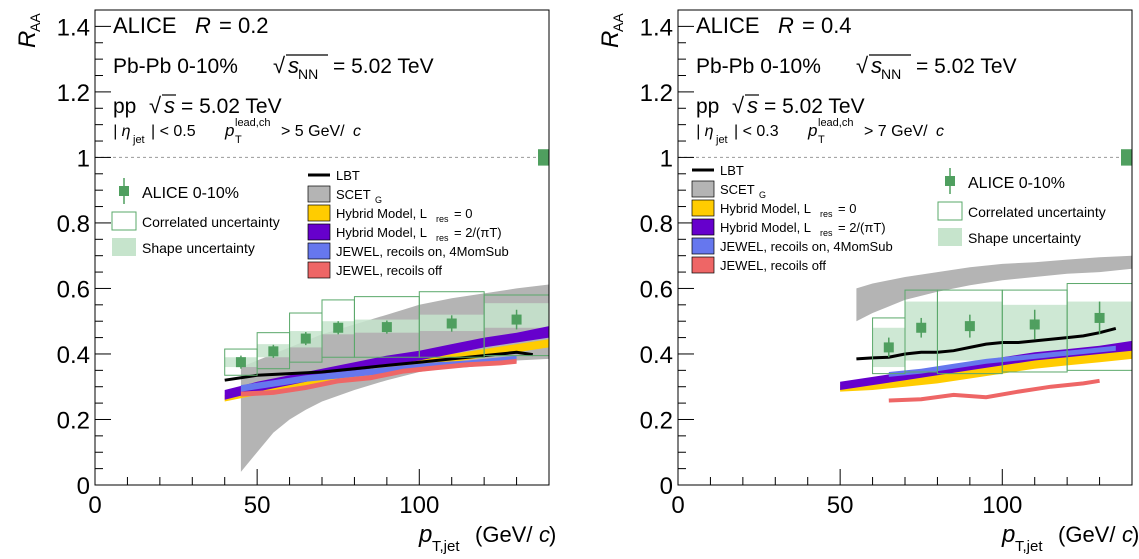 The height and width of the screenshot is (559, 1139). I want to click on legend-hyb2-marker, so click(319, 232).